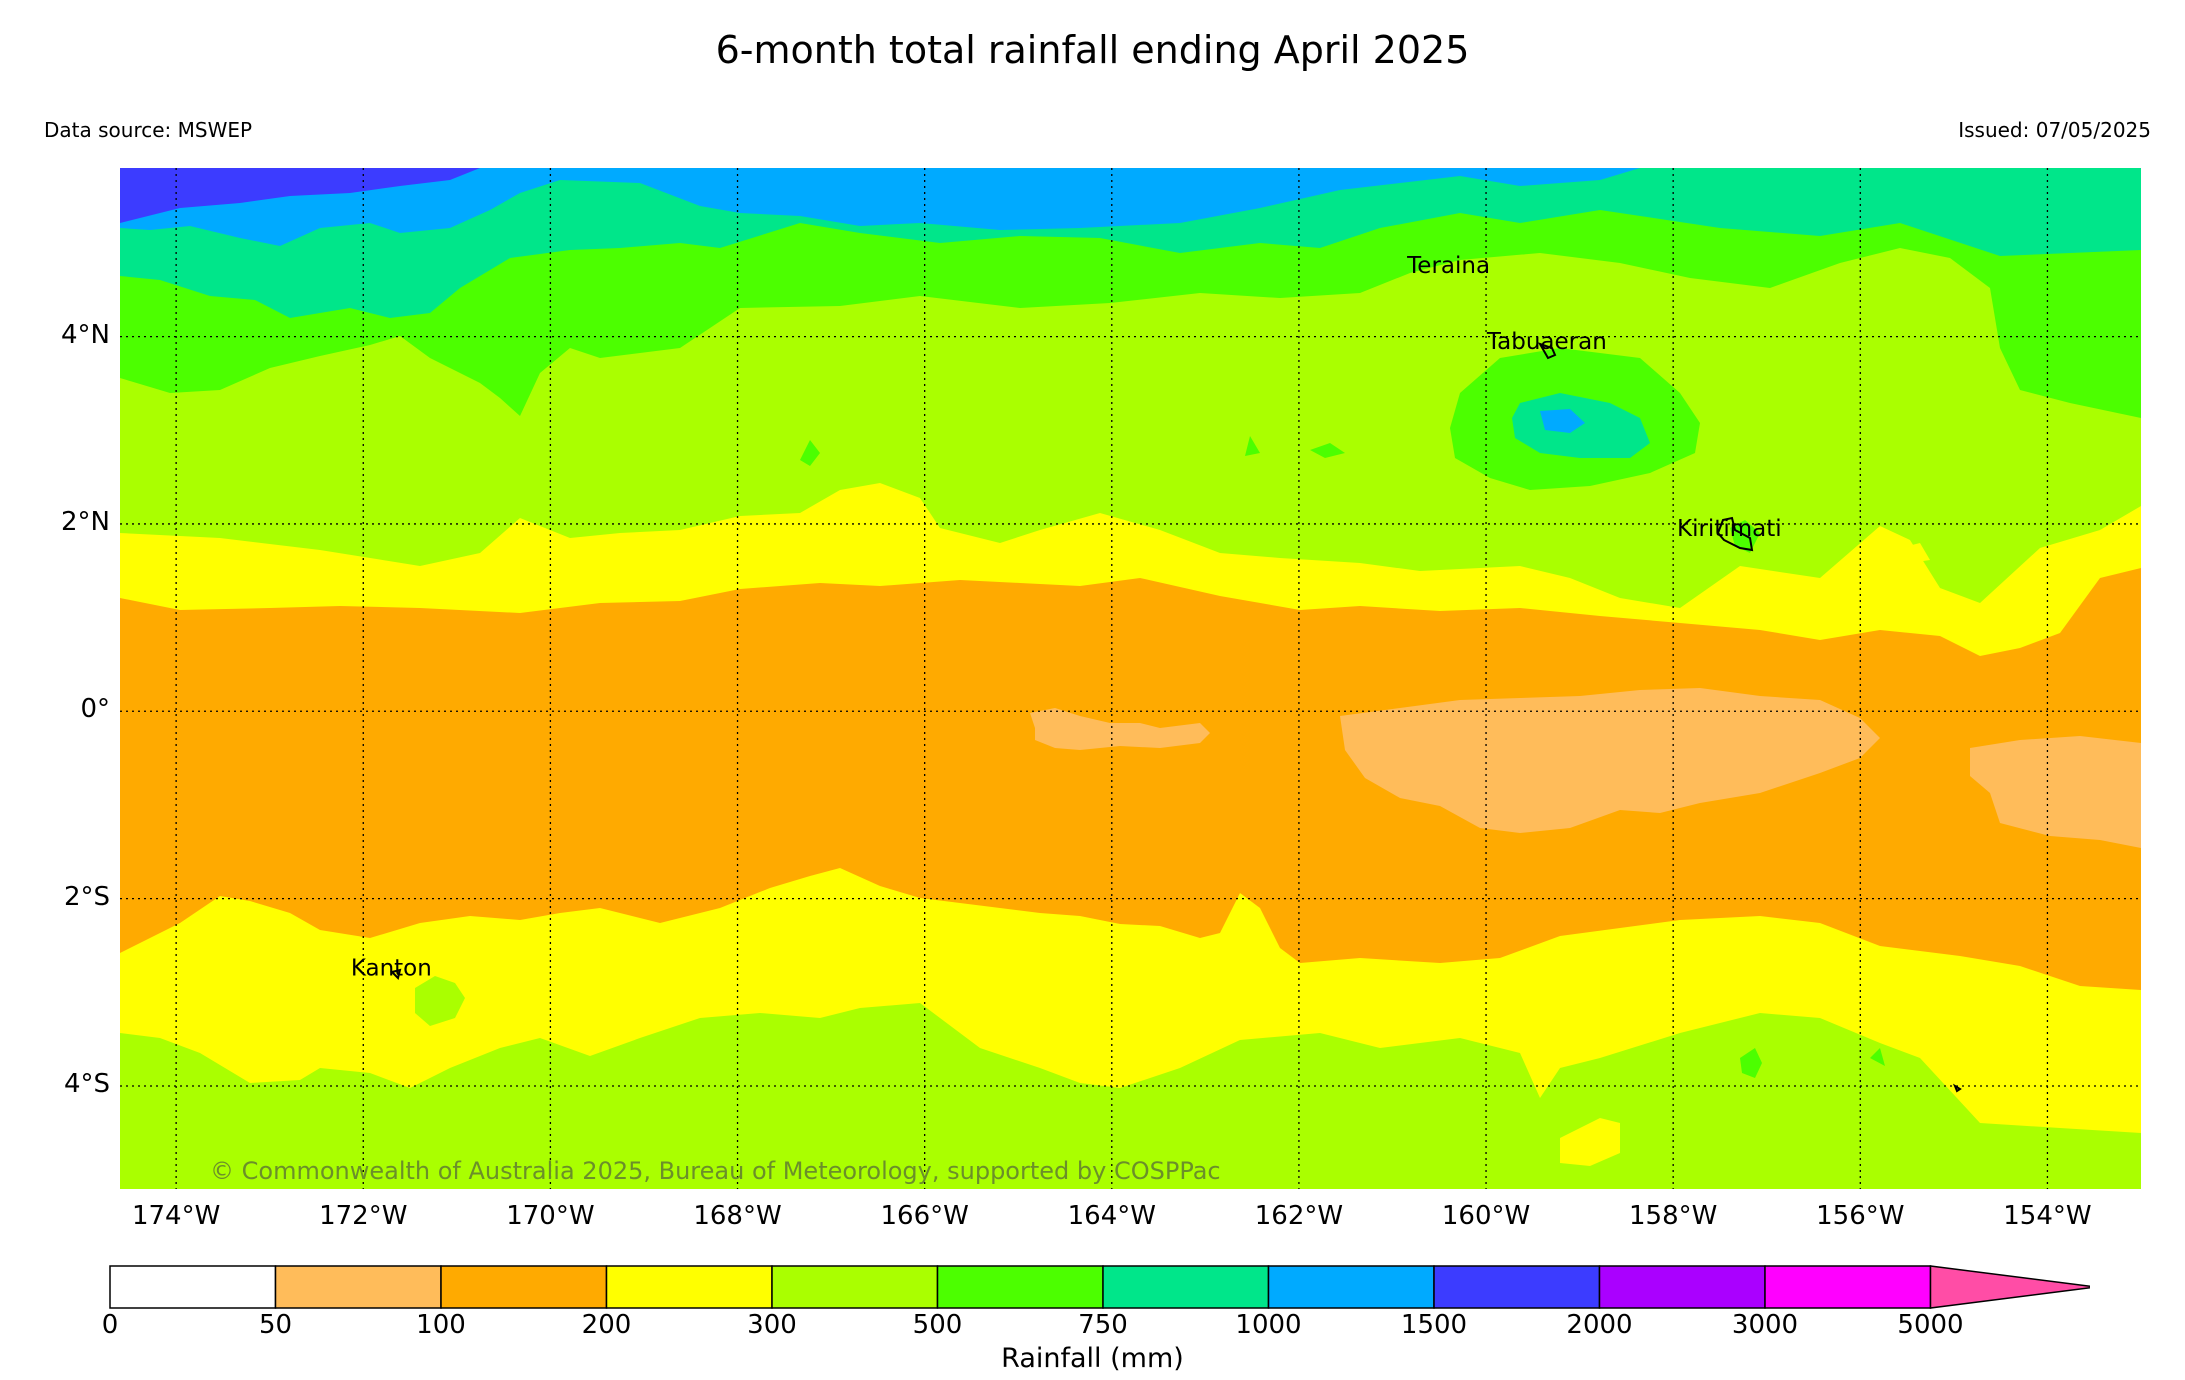 Image resolution: width=2185 pixels, height=1380 pixels. What do you see at coordinates (95, 709) in the screenshot?
I see `latitude-tick-label: 0°` at bounding box center [95, 709].